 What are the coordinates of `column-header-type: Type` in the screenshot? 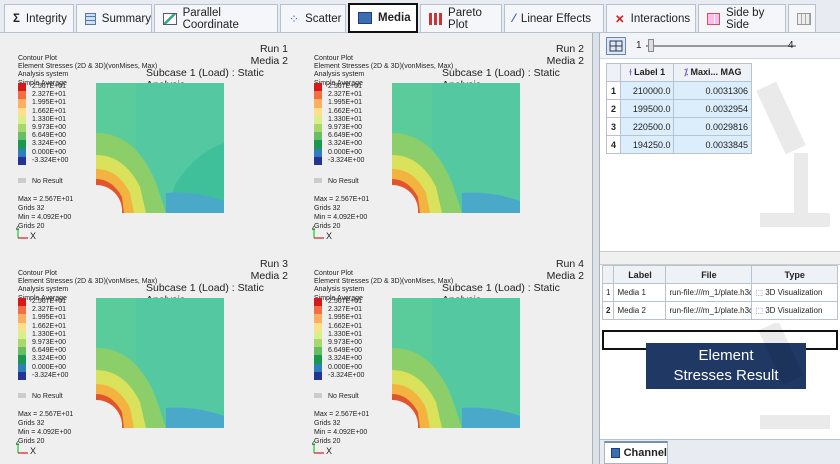 It's located at (794, 274).